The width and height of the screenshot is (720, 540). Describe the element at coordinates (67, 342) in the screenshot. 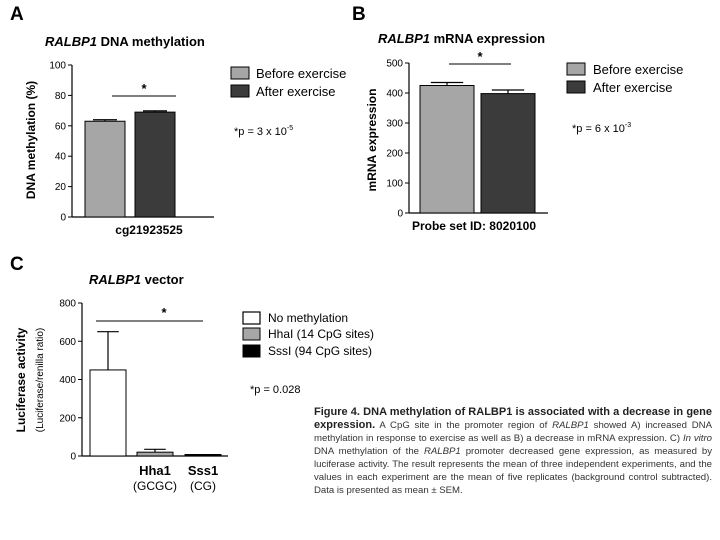

I see `panel-c-ytick-label: 600` at that location.